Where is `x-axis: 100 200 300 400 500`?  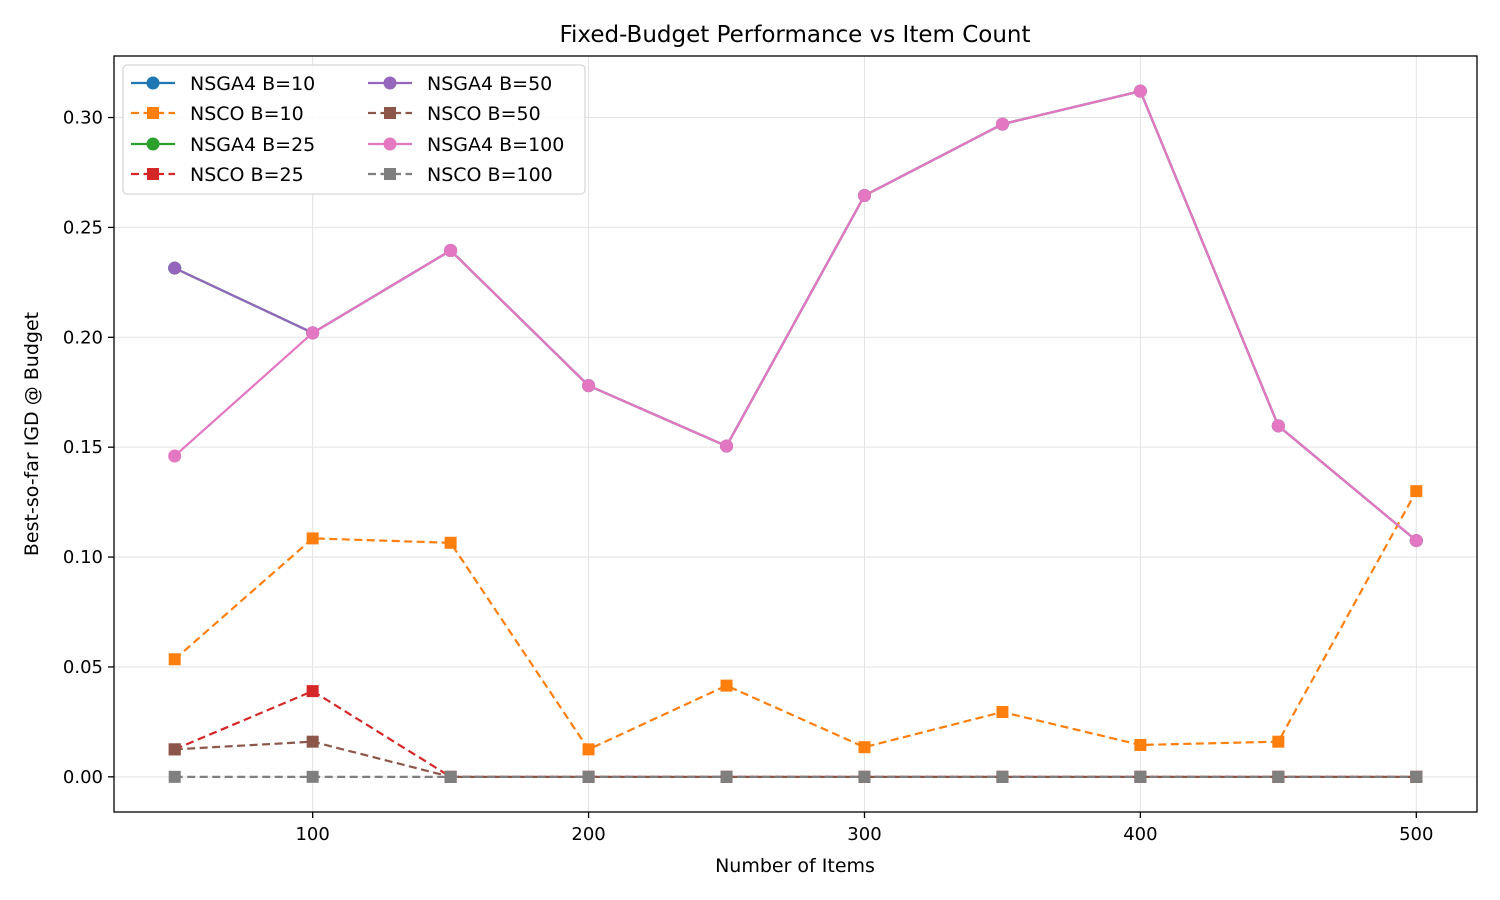
x-axis: 100 200 300 400 500 is located at coordinates (864, 828).